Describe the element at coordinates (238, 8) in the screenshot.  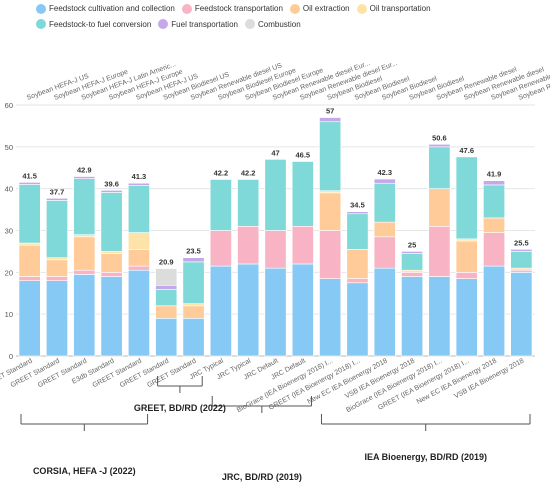
I see `legend-label: Feedstock transportation` at that location.